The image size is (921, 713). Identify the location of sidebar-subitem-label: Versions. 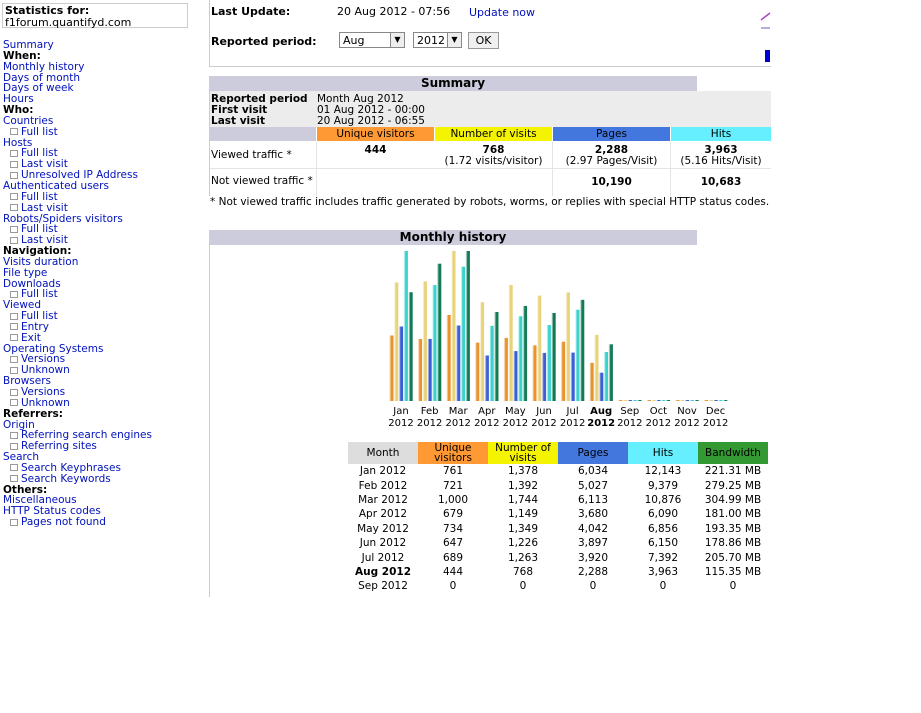
(43, 392).